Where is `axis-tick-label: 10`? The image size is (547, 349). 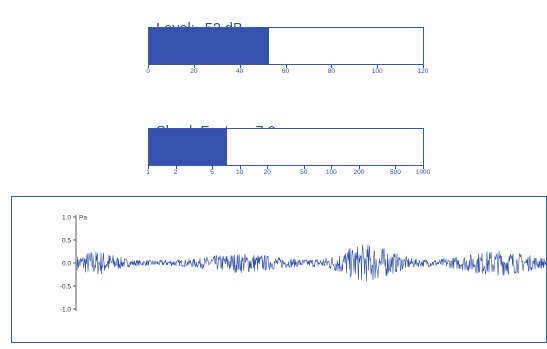 axis-tick-label: 10 is located at coordinates (240, 172).